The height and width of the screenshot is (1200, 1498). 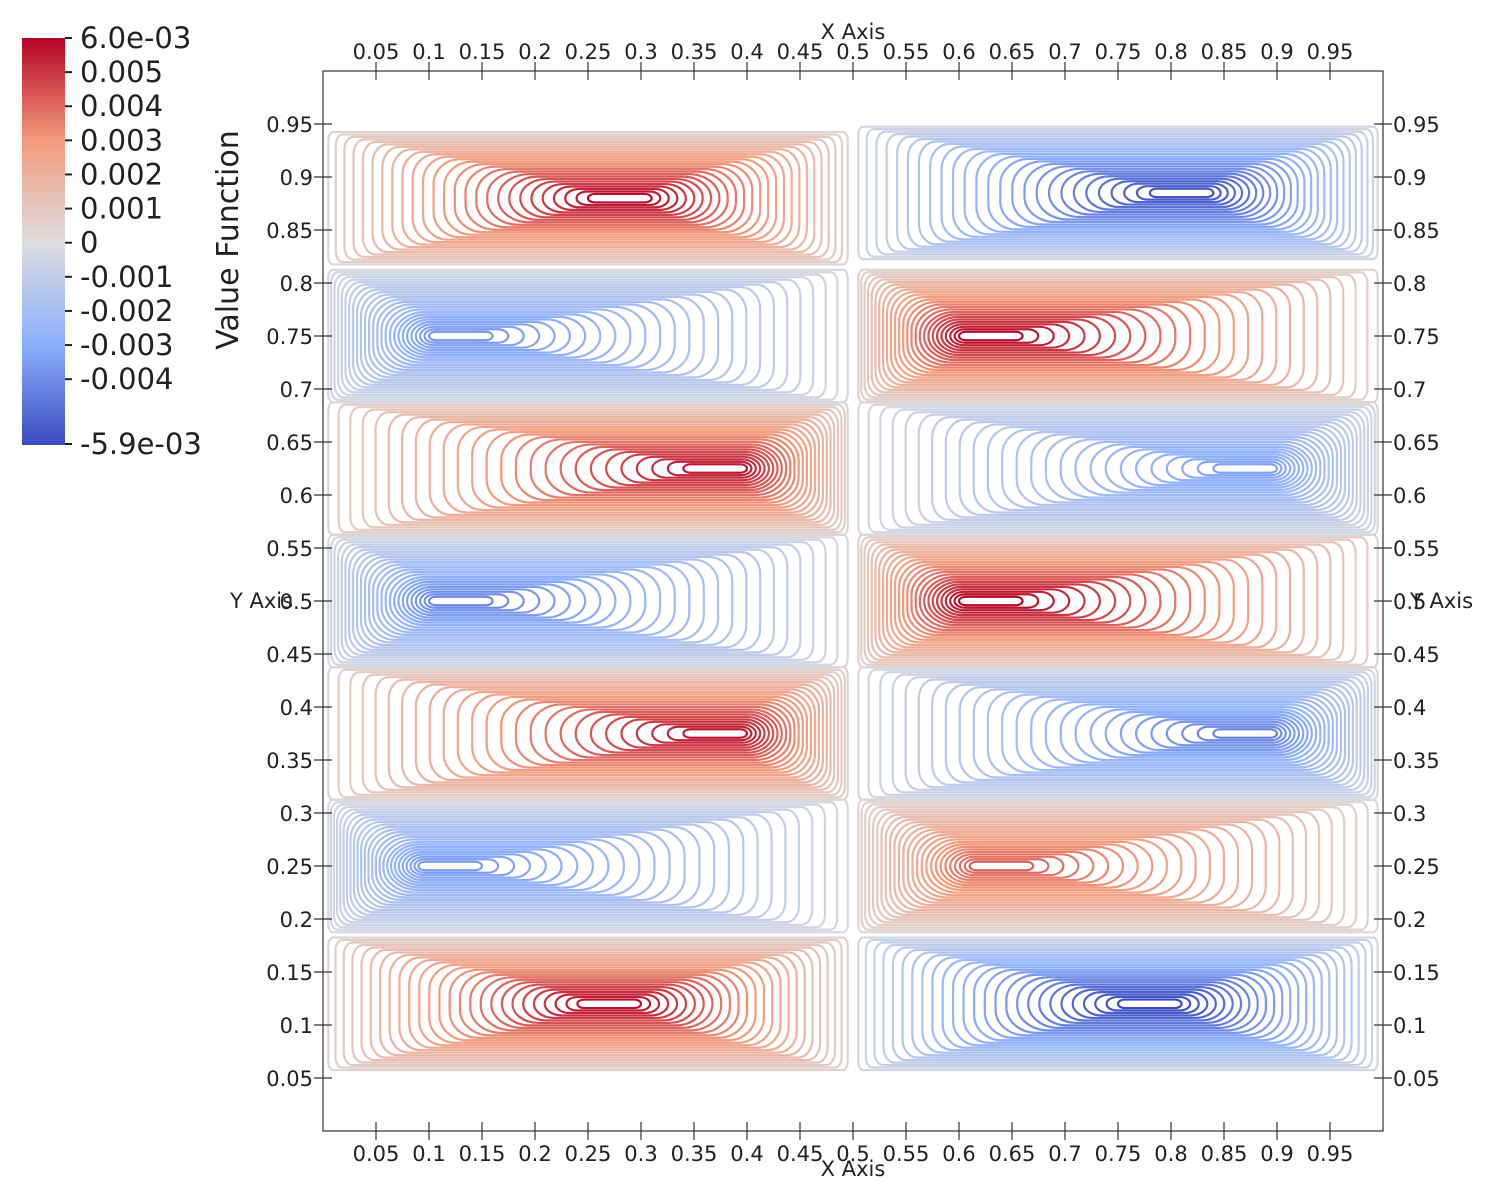 What do you see at coordinates (289, 231) in the screenshot?
I see `y-tick-label-left: 0.85` at bounding box center [289, 231].